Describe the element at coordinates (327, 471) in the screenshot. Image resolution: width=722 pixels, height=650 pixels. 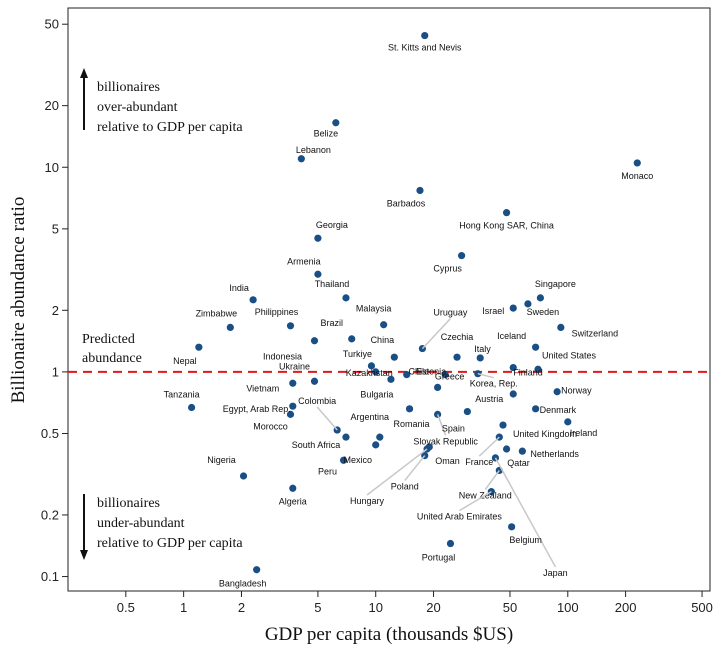
I see `point-label: Peru` at that location.